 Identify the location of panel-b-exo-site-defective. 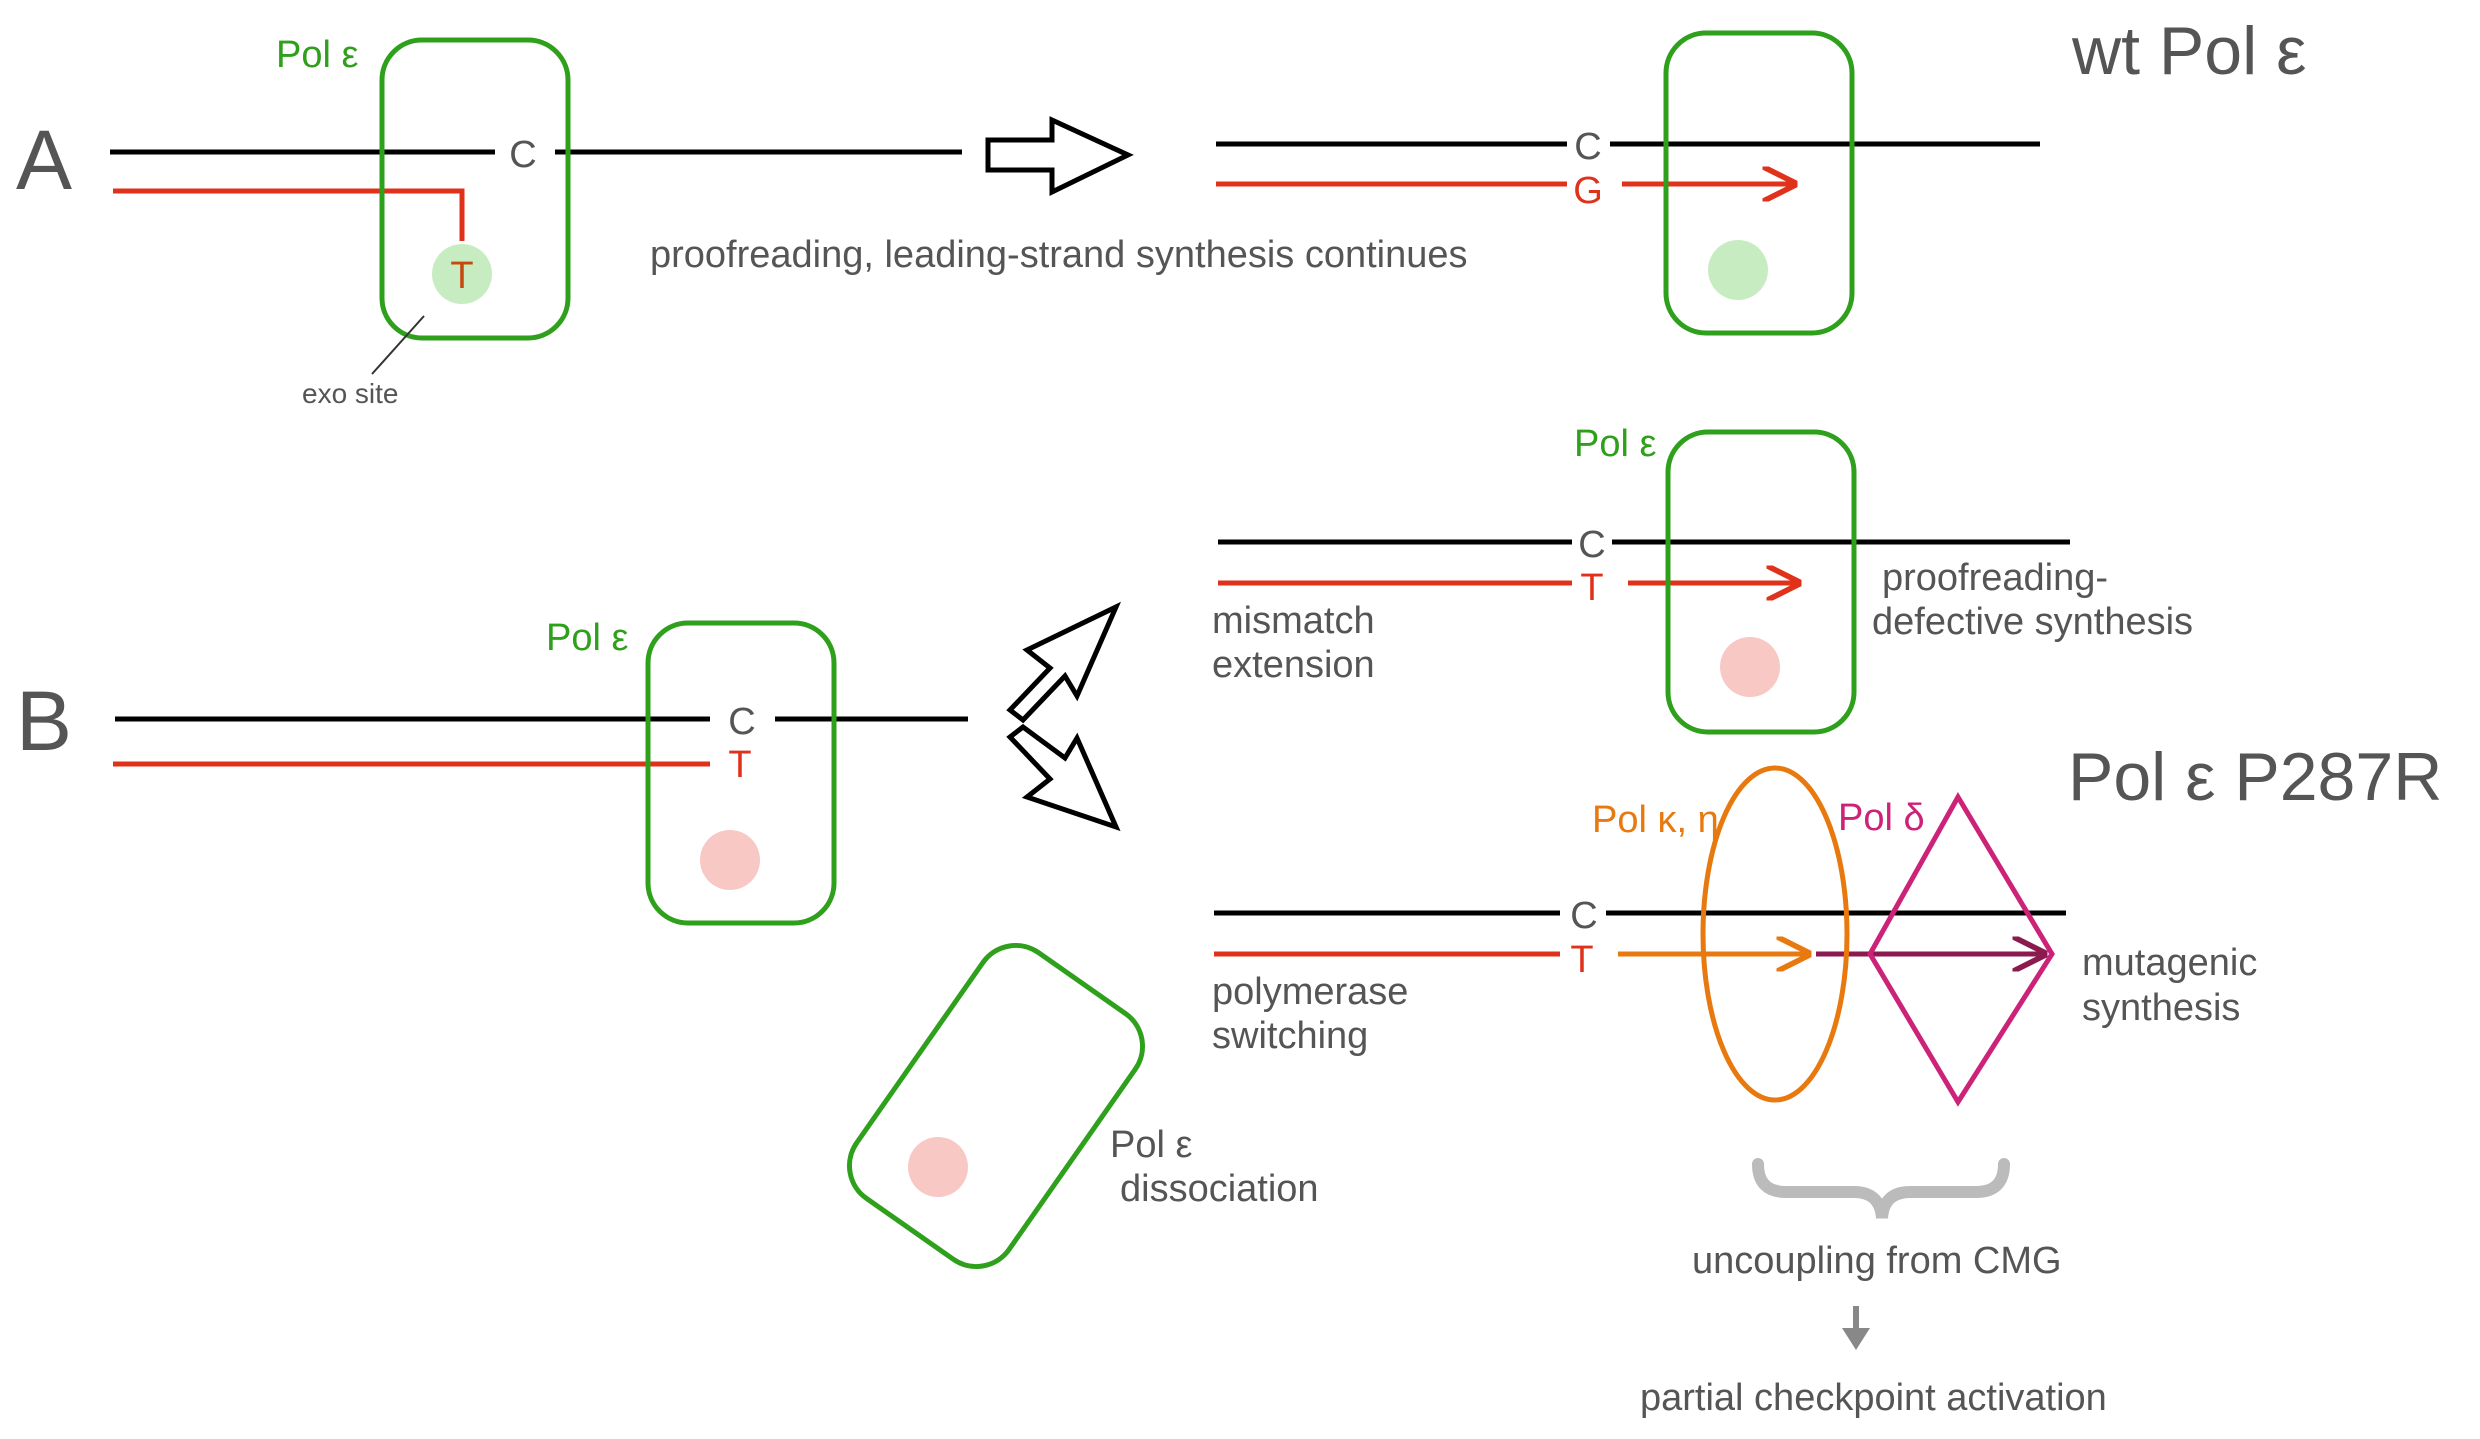
(730, 860).